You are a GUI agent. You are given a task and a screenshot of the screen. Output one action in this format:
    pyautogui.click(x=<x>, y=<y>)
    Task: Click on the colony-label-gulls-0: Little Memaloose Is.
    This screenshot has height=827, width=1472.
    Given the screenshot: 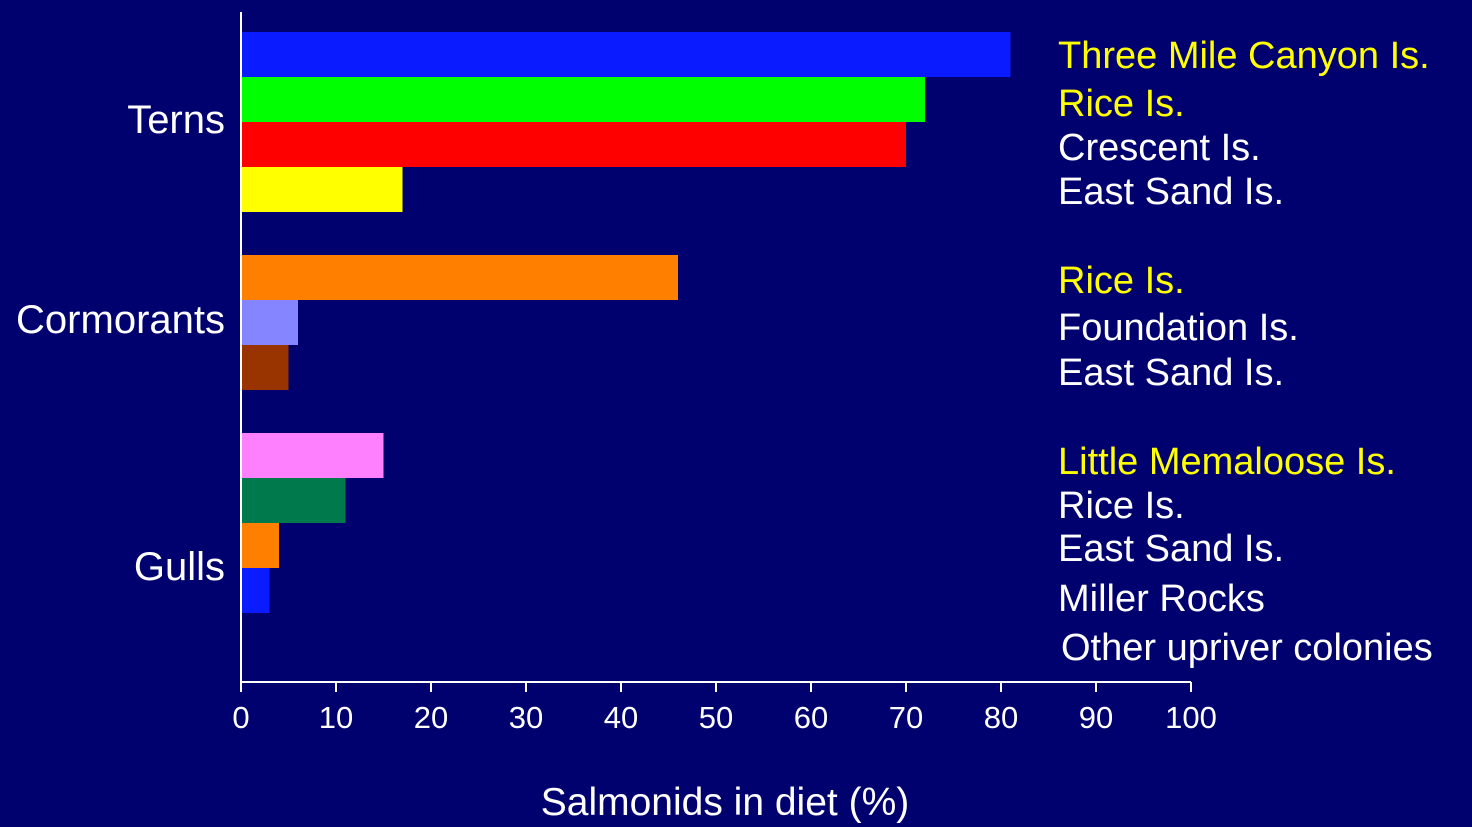 What is the action you would take?
    pyautogui.click(x=1227, y=462)
    